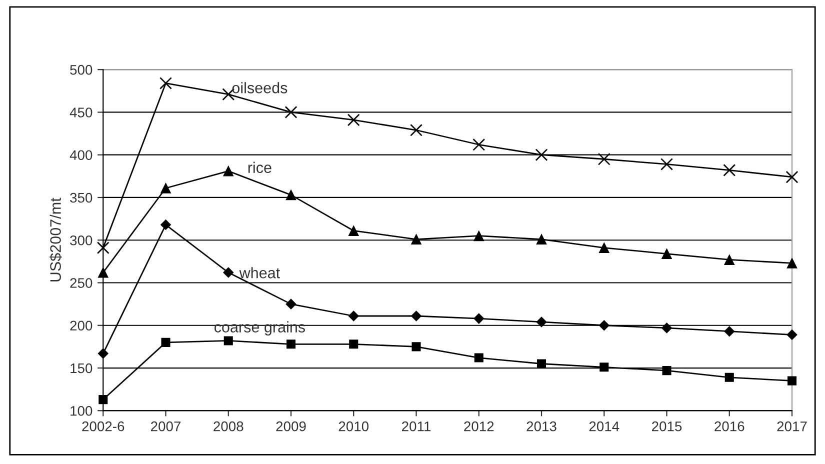 This screenshot has width=825, height=464. Describe the element at coordinates (81, 283) in the screenshot. I see `y-tick-label: 250` at that location.